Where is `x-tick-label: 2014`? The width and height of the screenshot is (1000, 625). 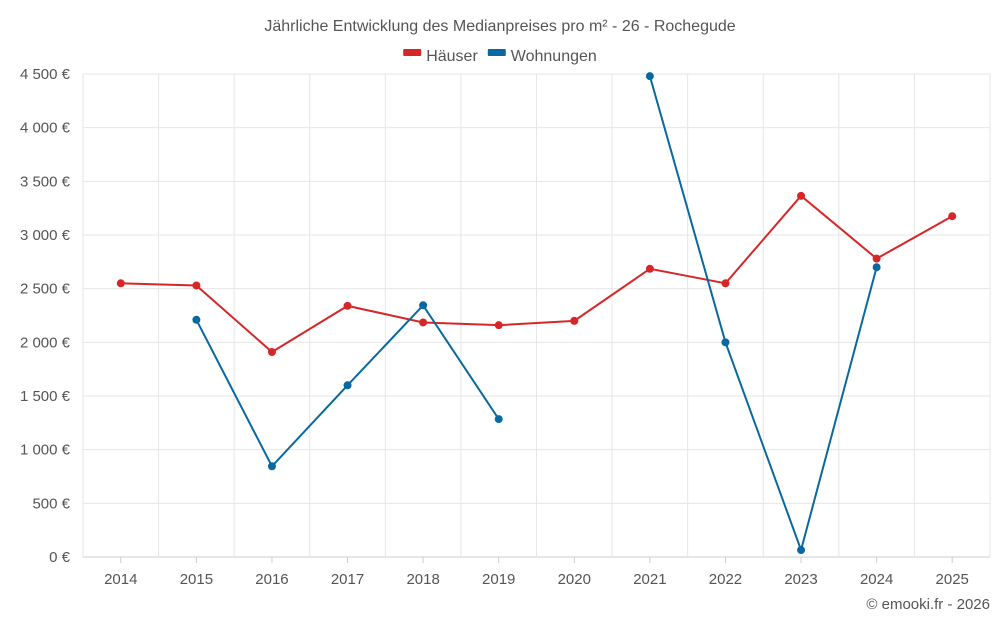 x-tick-label: 2014 is located at coordinates (120, 579).